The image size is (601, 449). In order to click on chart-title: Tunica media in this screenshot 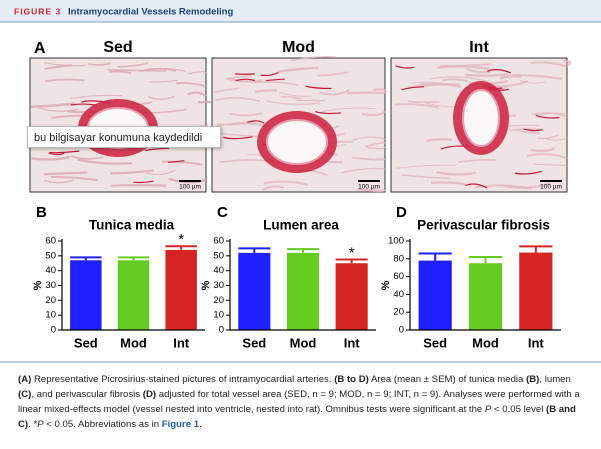, I will do `click(132, 225)`.